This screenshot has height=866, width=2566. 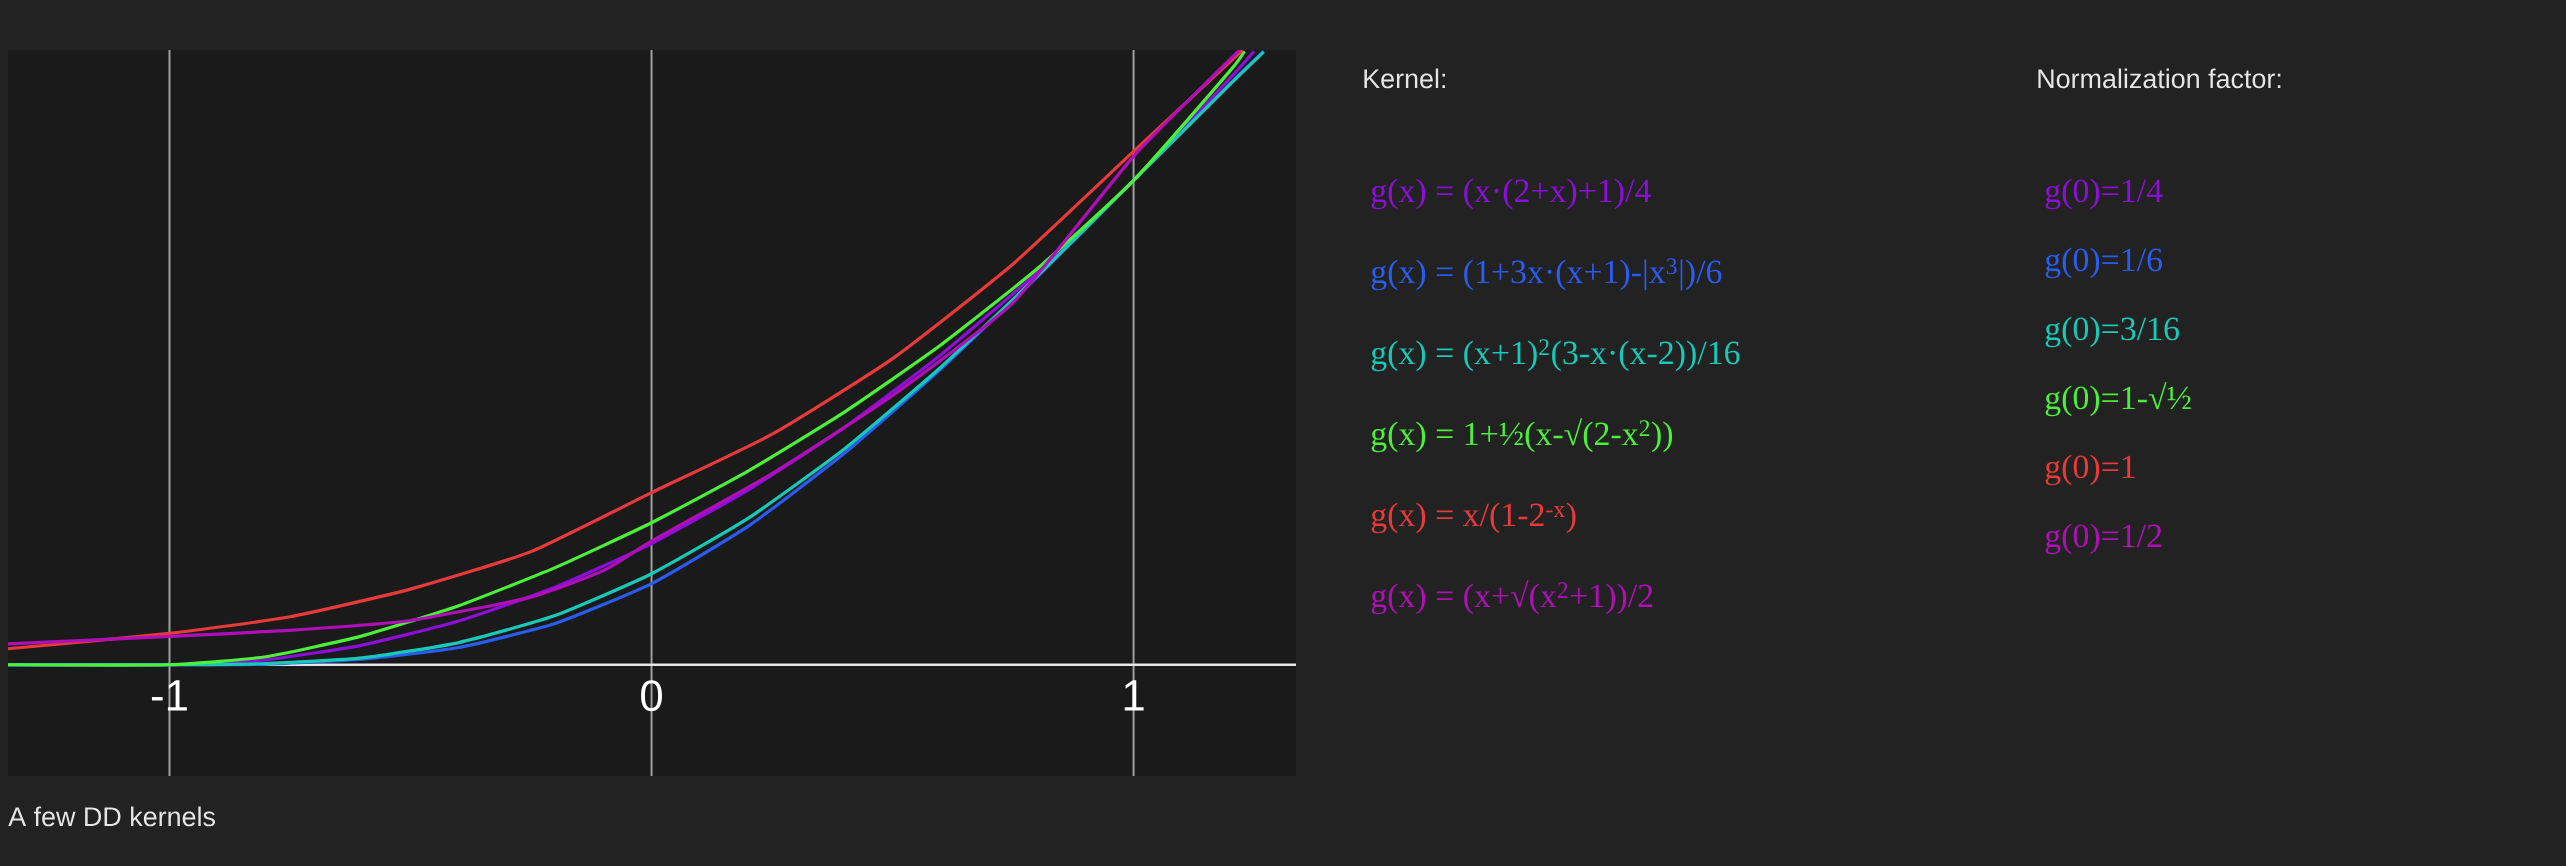 What do you see at coordinates (1546, 274) in the screenshot?
I see `text: g(x) = (1+3x·(x+1)-|x$^{3}$|)/6` at bounding box center [1546, 274].